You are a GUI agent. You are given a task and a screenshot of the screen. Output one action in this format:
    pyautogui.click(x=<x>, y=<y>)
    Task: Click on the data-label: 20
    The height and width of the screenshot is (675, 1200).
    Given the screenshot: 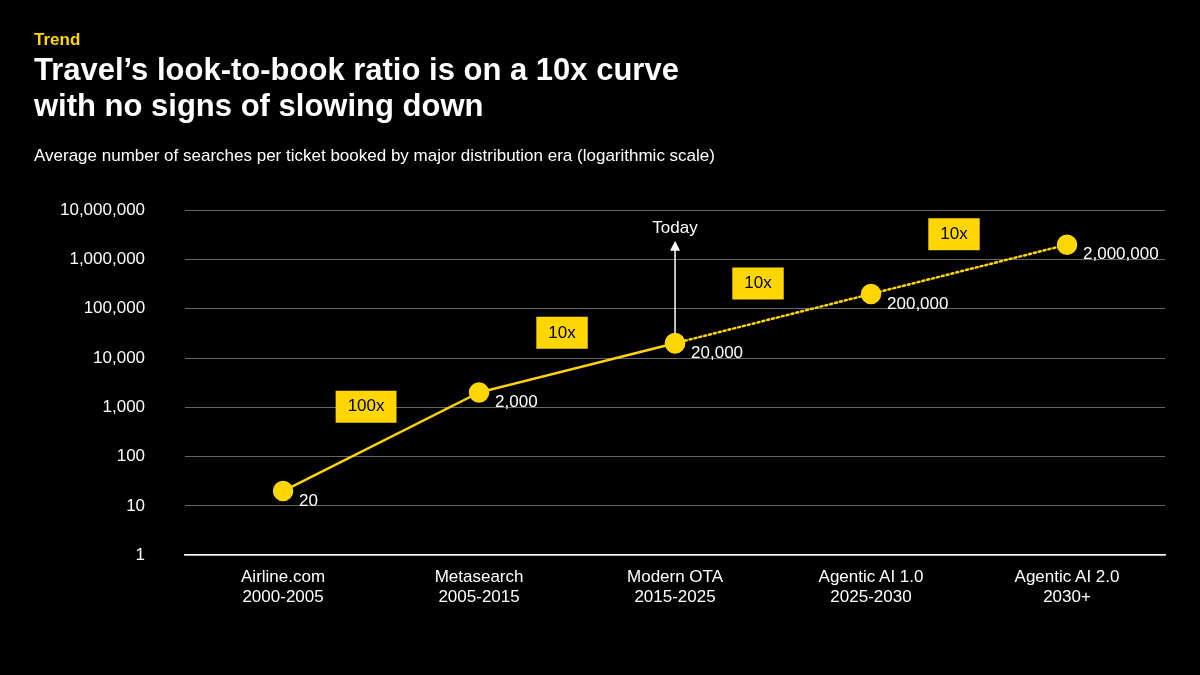 What is the action you would take?
    pyautogui.click(x=308, y=500)
    